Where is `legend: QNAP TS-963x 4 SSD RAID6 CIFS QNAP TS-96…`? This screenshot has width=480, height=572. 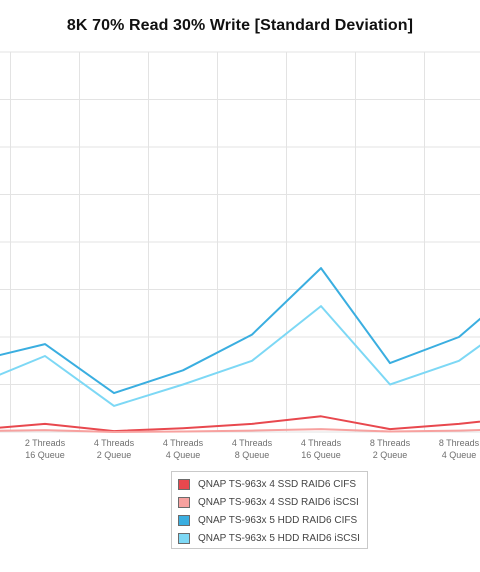 legend: QNAP TS-963x 4 SSD RAID6 CIFS QNAP TS-96… is located at coordinates (269, 510).